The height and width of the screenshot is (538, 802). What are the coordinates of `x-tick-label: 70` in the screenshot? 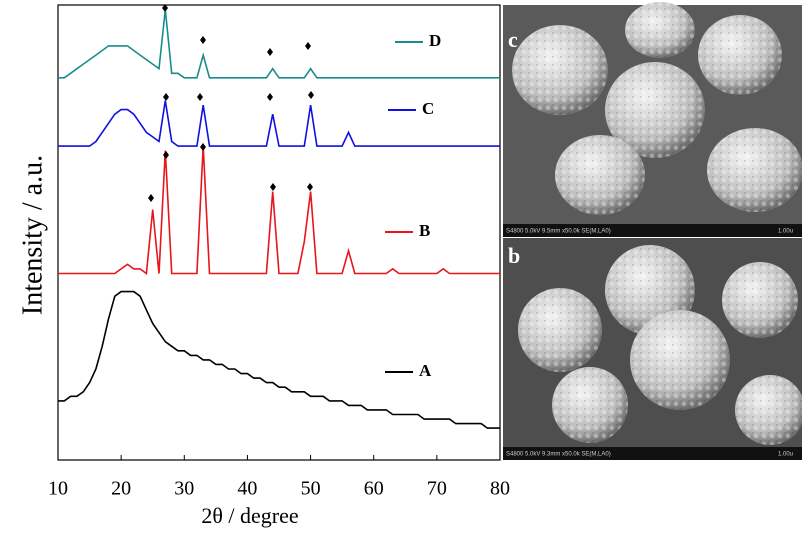 It's located at (437, 489).